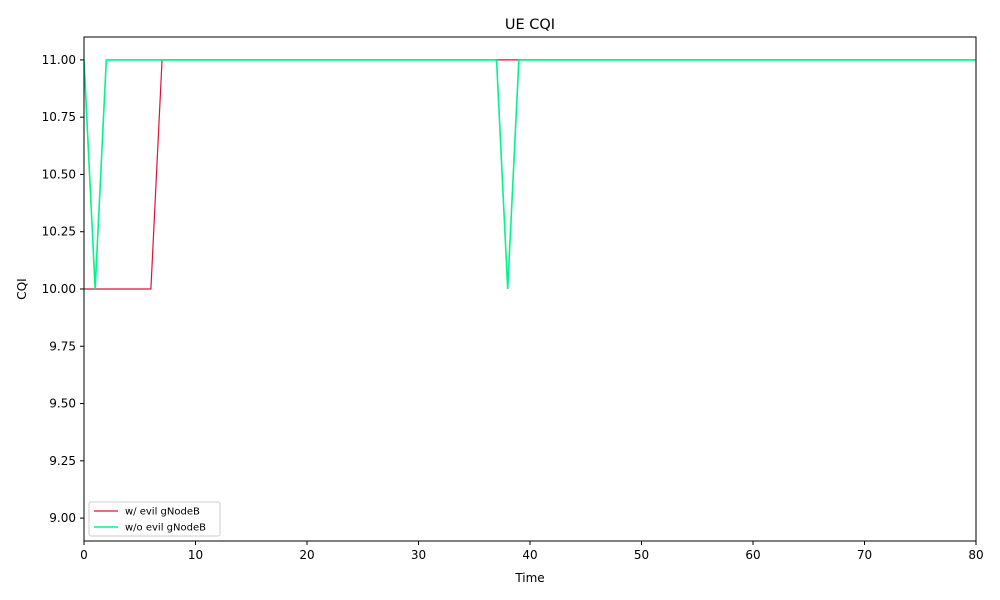 The height and width of the screenshot is (600, 1000). I want to click on y-tick-label: 11.00, so click(59, 60).